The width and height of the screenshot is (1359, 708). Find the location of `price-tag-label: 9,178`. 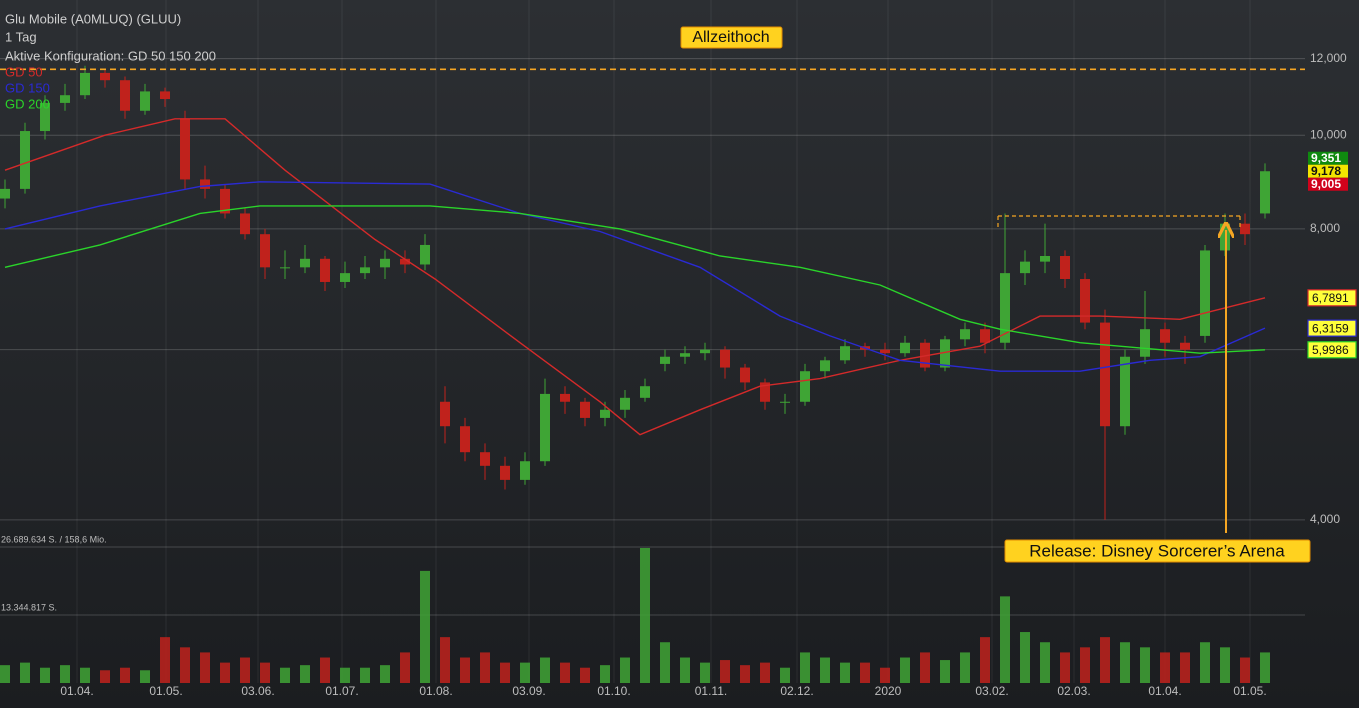

price-tag-label: 9,178 is located at coordinates (1326, 171).